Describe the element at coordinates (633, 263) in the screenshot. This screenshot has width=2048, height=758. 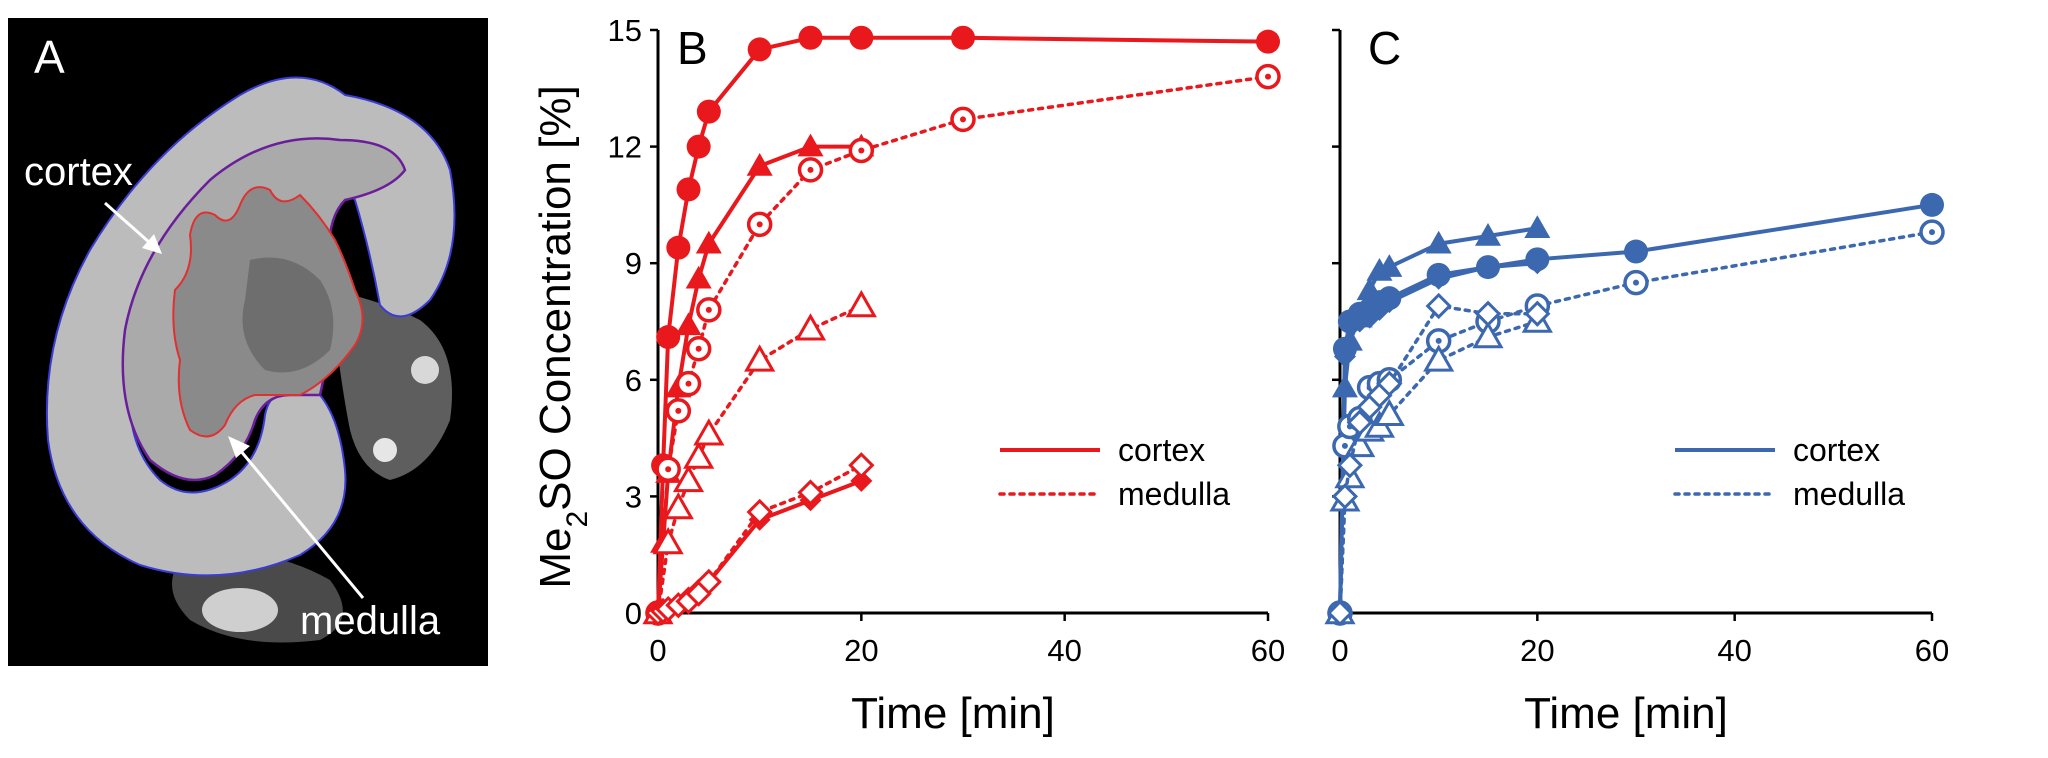
I see `y-tick-label: 9` at that location.